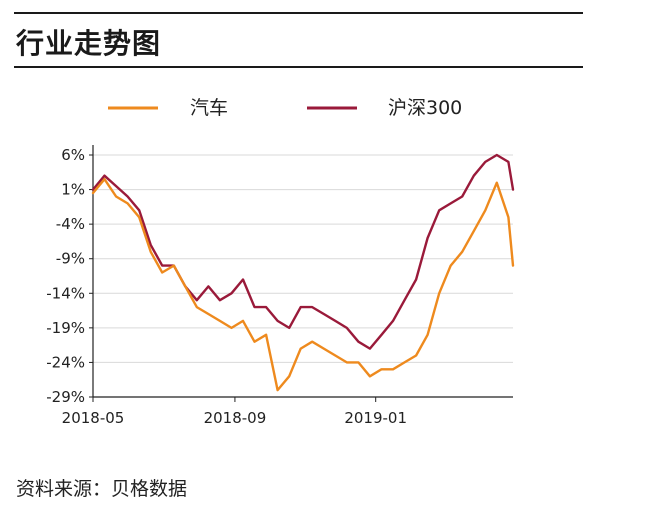  I want to click on legend: 汽车 沪深300, so click(285, 108).